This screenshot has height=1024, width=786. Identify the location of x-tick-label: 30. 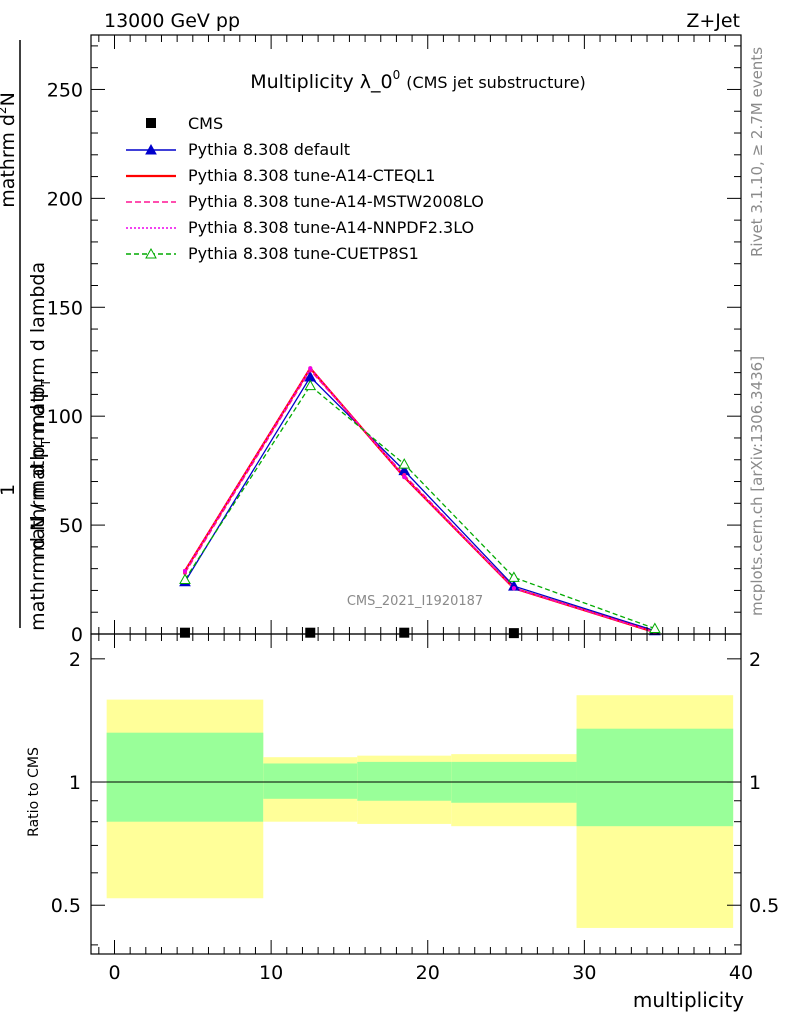
(584, 973).